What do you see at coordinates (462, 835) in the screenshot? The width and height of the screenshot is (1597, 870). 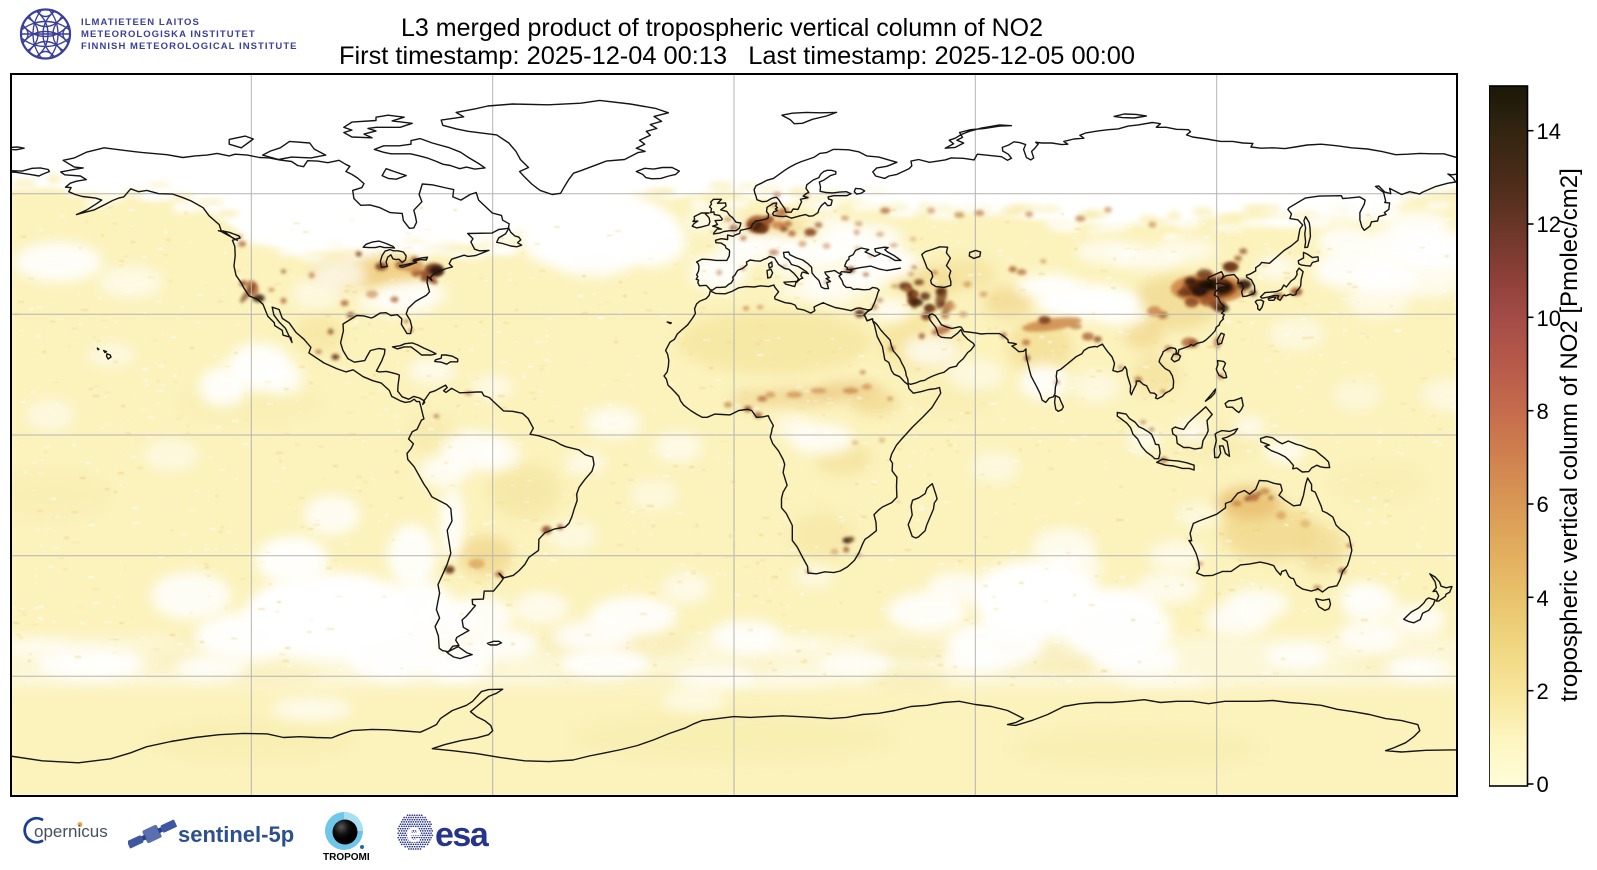 I see `svg-text: esa` at bounding box center [462, 835].